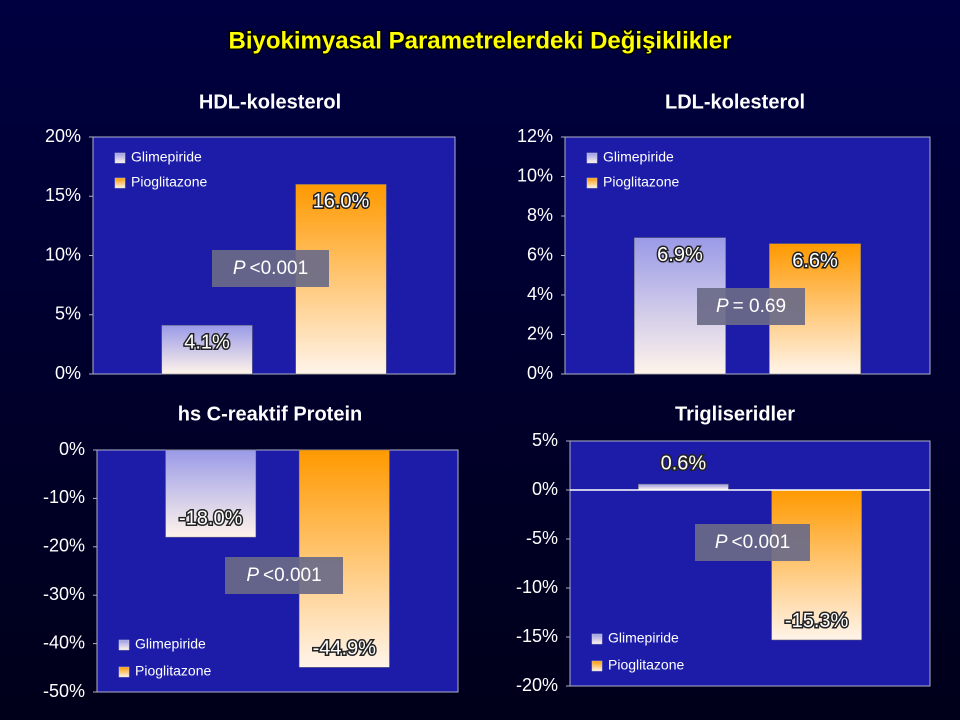  I want to click on chart-title: hs C-reaktif Protein, so click(270, 414).